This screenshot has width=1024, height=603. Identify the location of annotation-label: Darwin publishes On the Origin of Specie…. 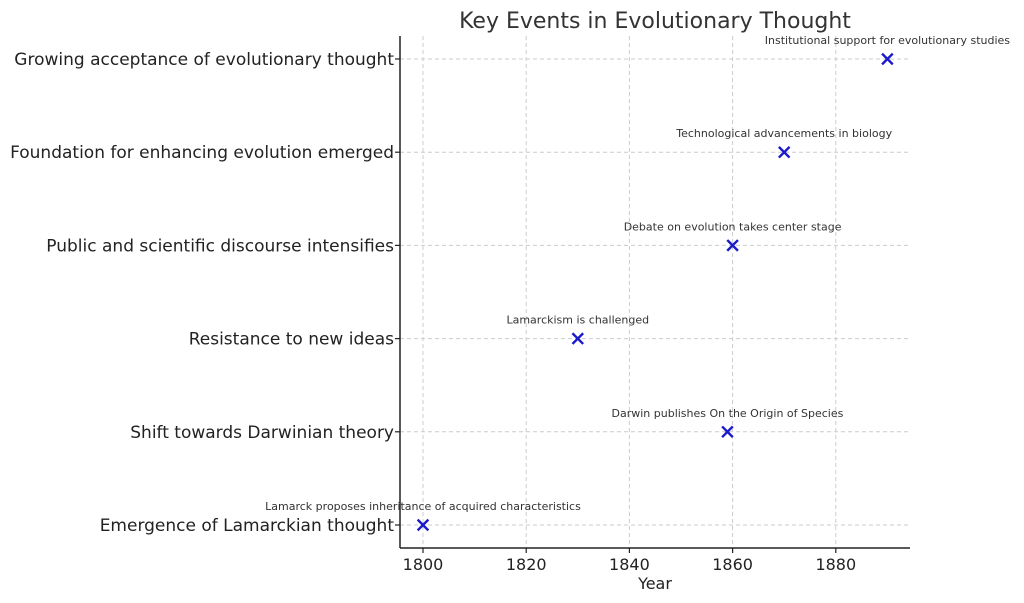
(728, 413).